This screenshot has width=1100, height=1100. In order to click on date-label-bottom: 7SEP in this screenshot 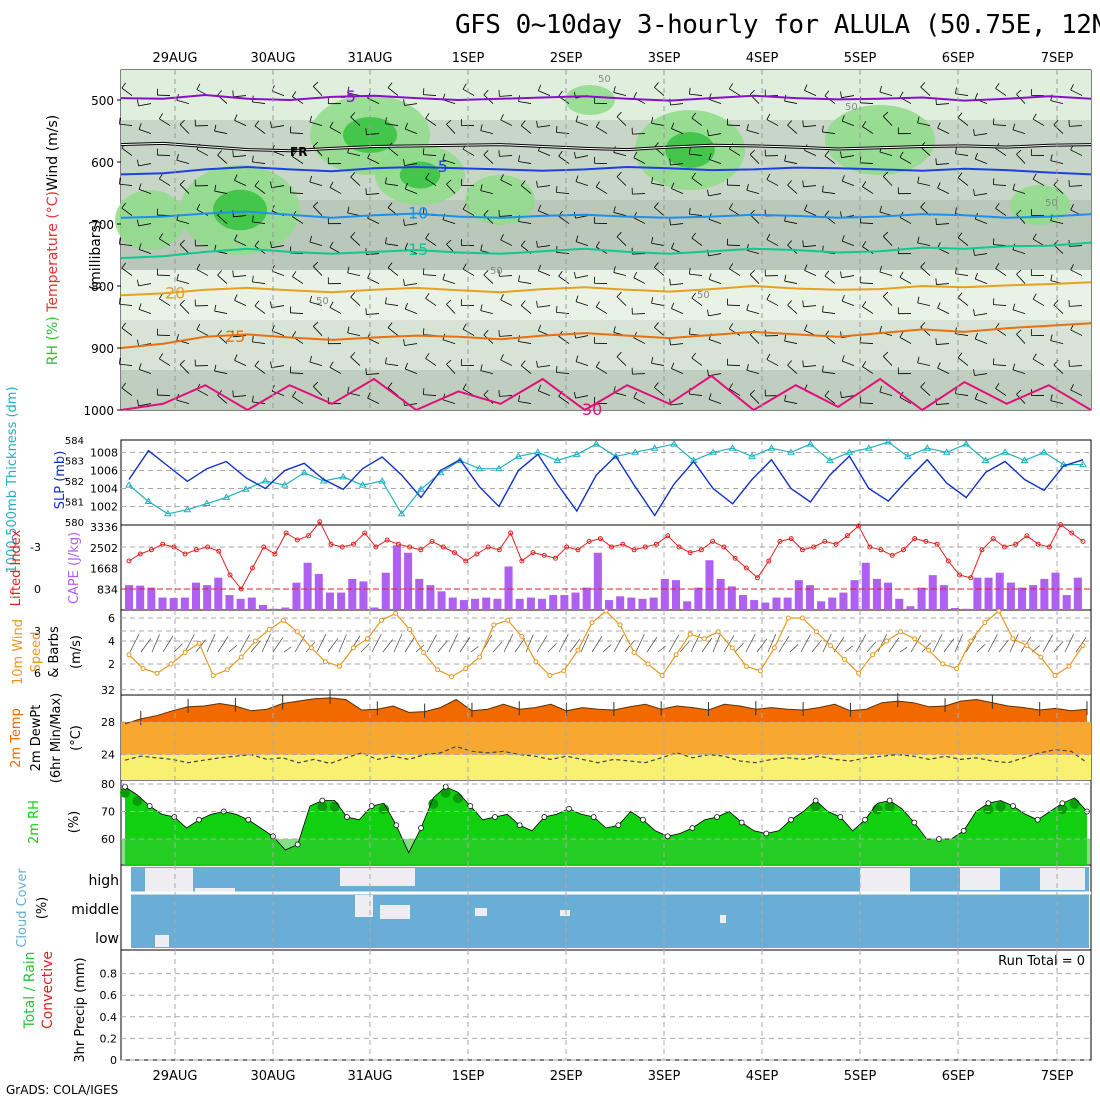, I will do `click(1057, 1076)`.